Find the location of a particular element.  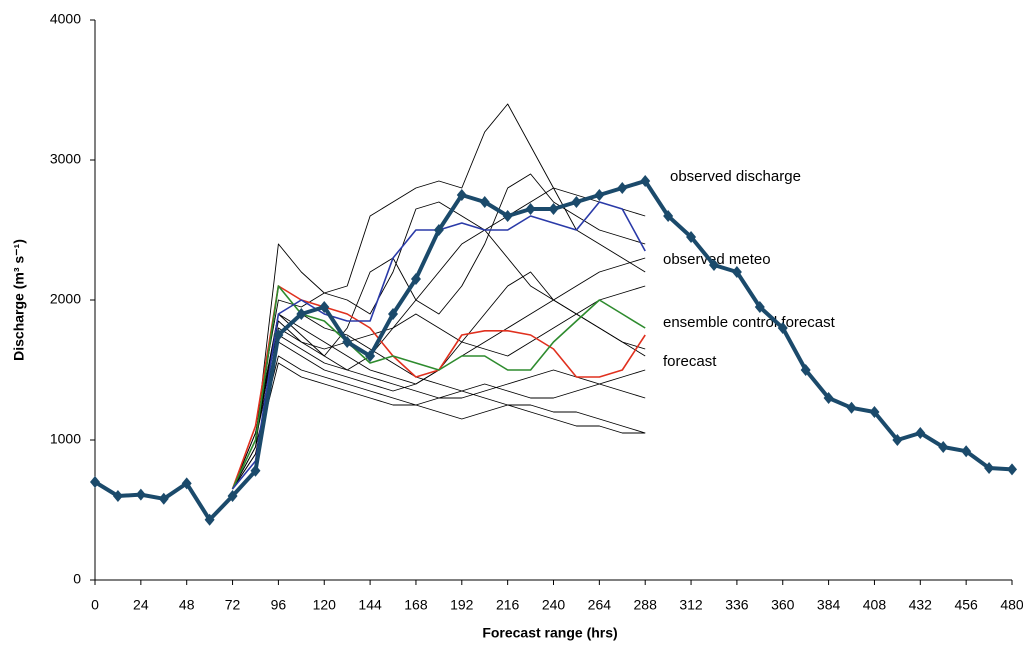

x-tick-label: 72 is located at coordinates (233, 605).